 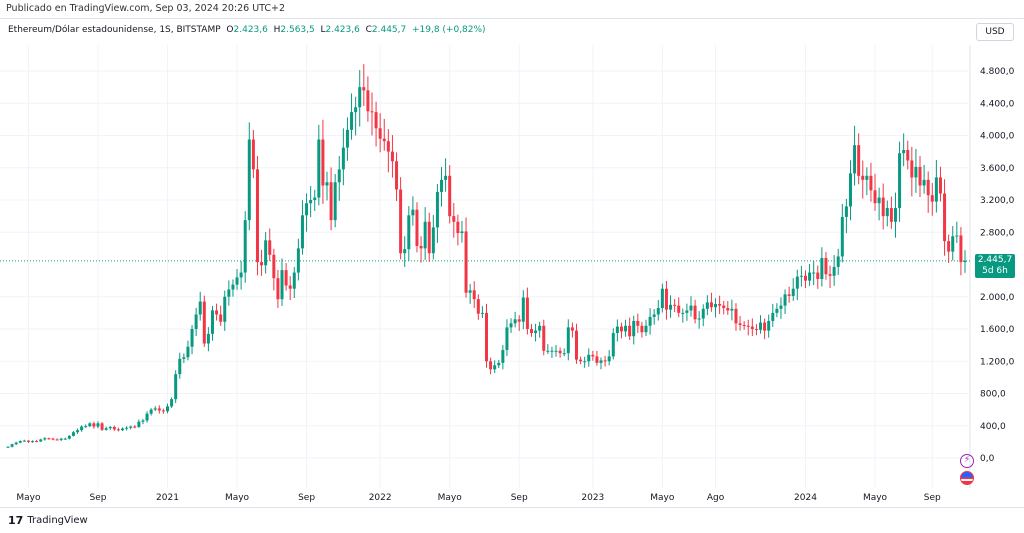 What do you see at coordinates (448, 30) in the screenshot?
I see `change-value: +19,8 (+0,82%)` at bounding box center [448, 30].